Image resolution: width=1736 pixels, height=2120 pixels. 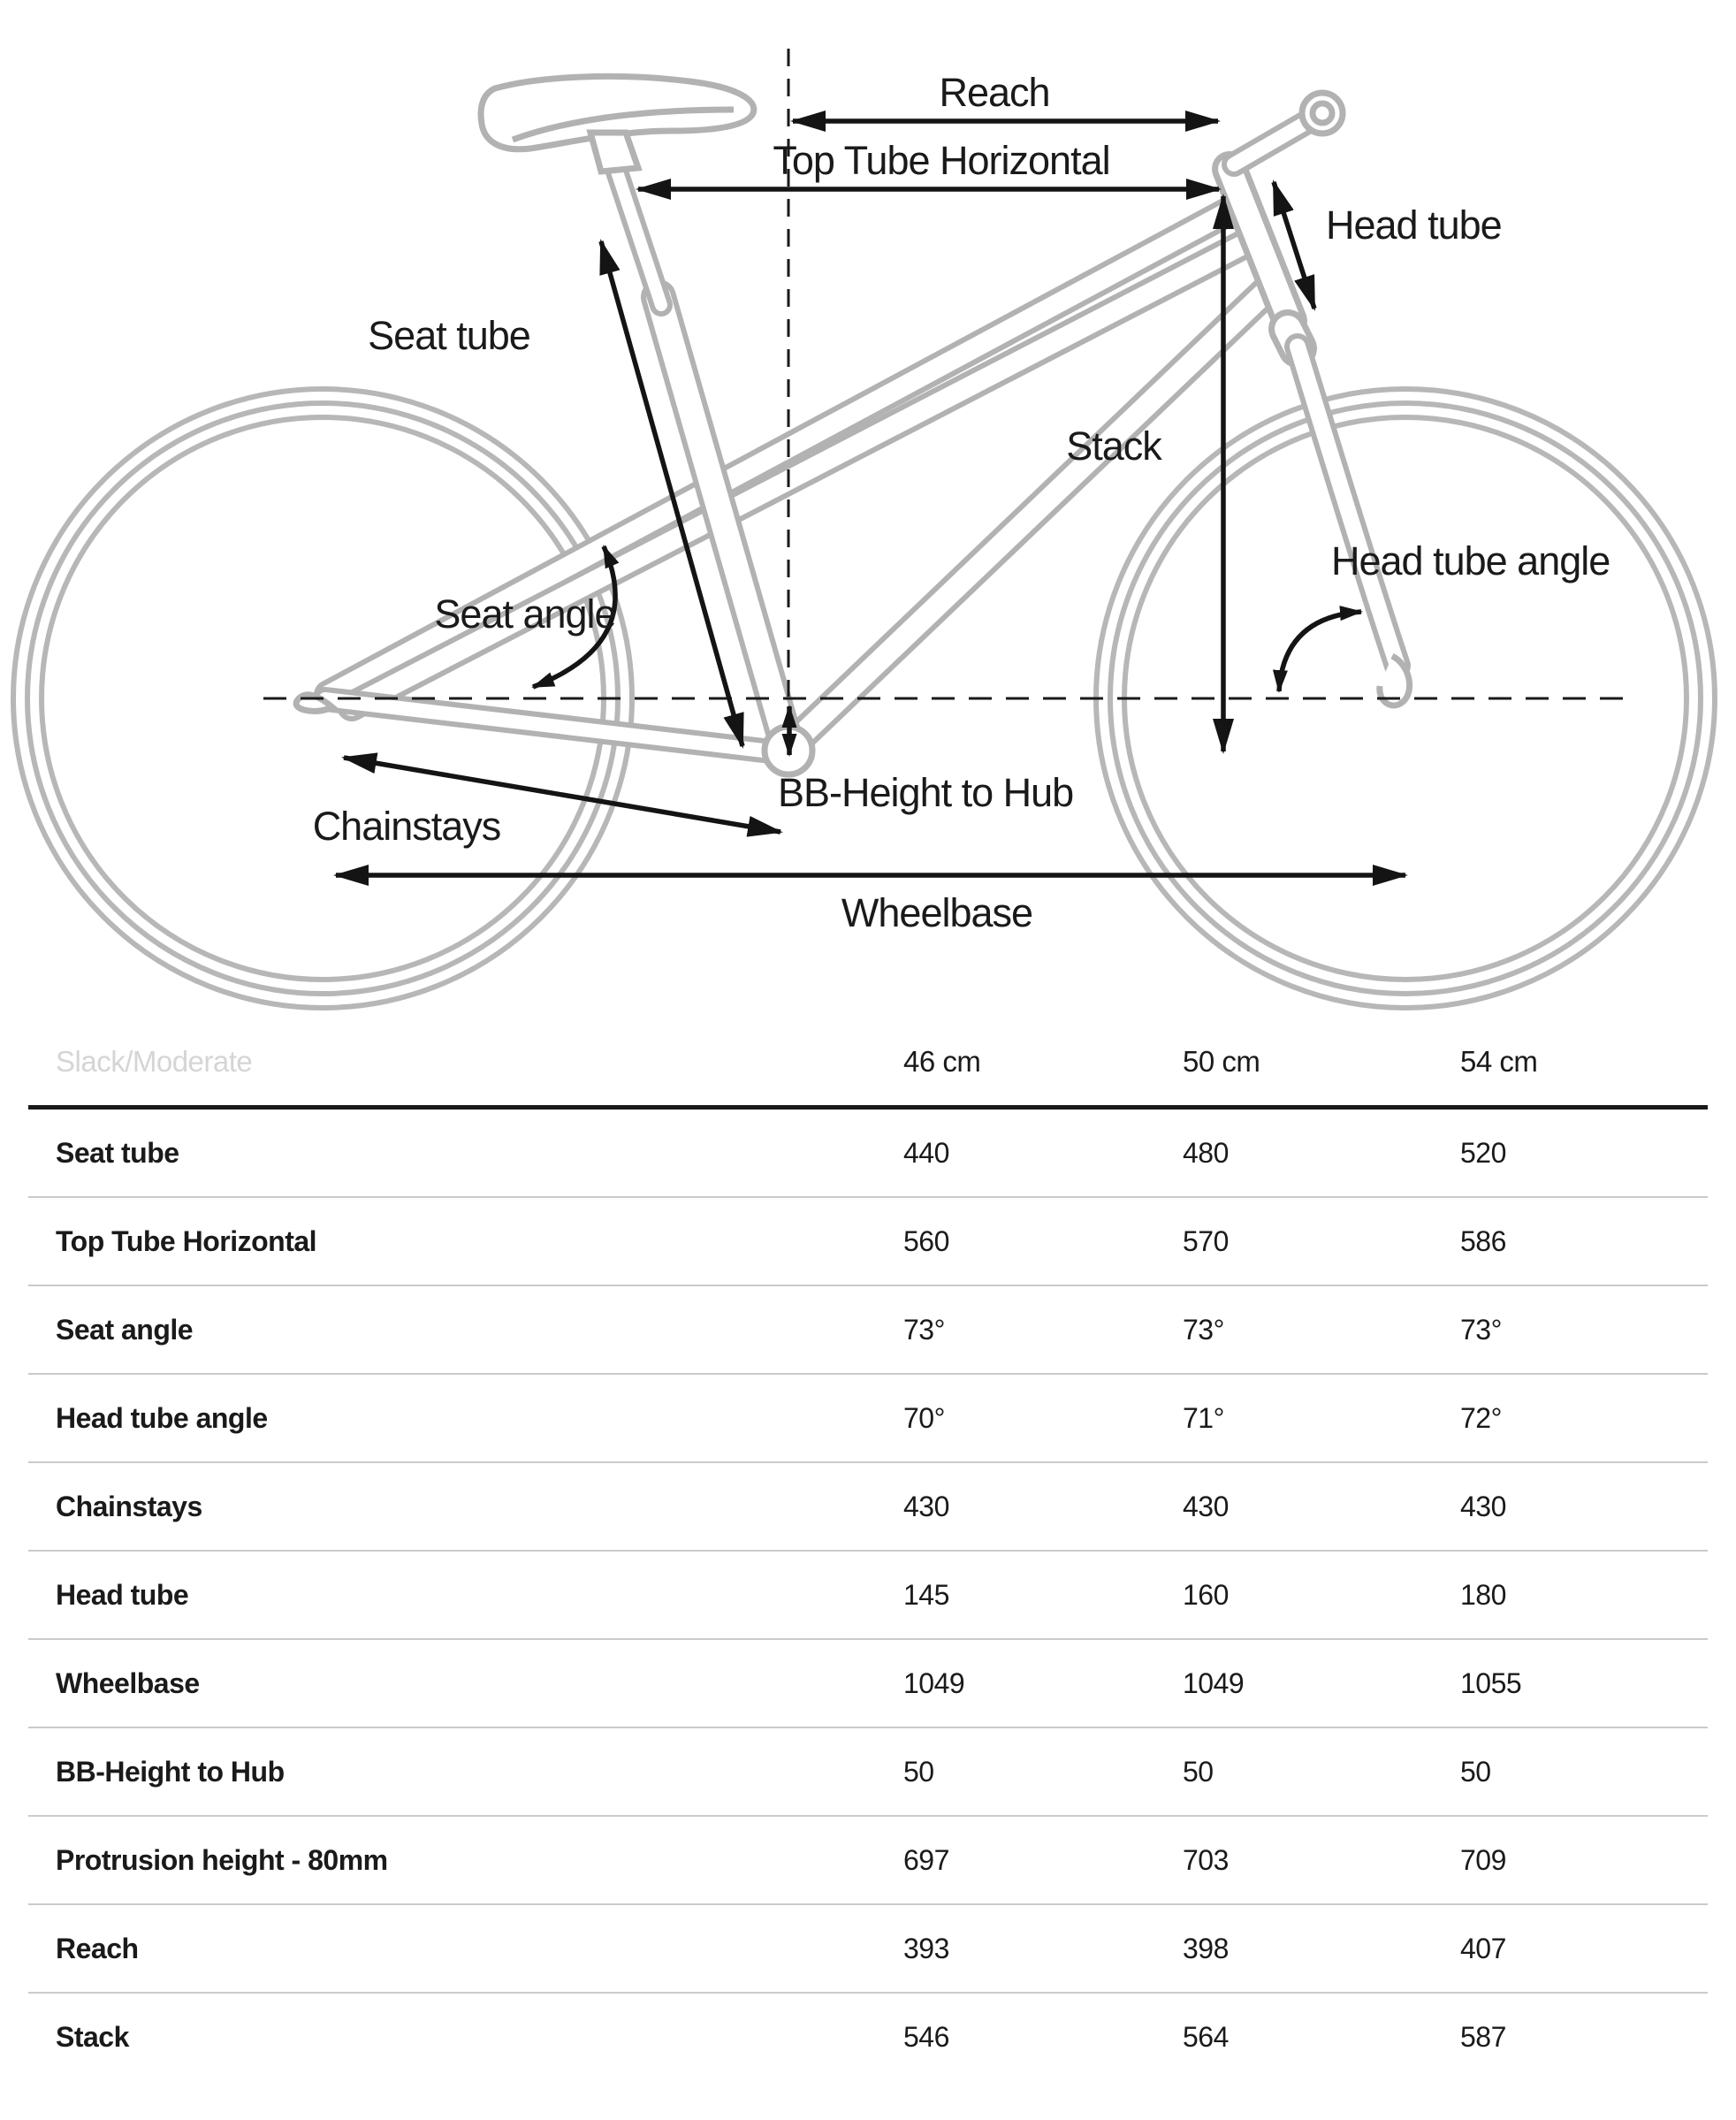 What do you see at coordinates (93, 2036) in the screenshot?
I see `row-label: Stack` at bounding box center [93, 2036].